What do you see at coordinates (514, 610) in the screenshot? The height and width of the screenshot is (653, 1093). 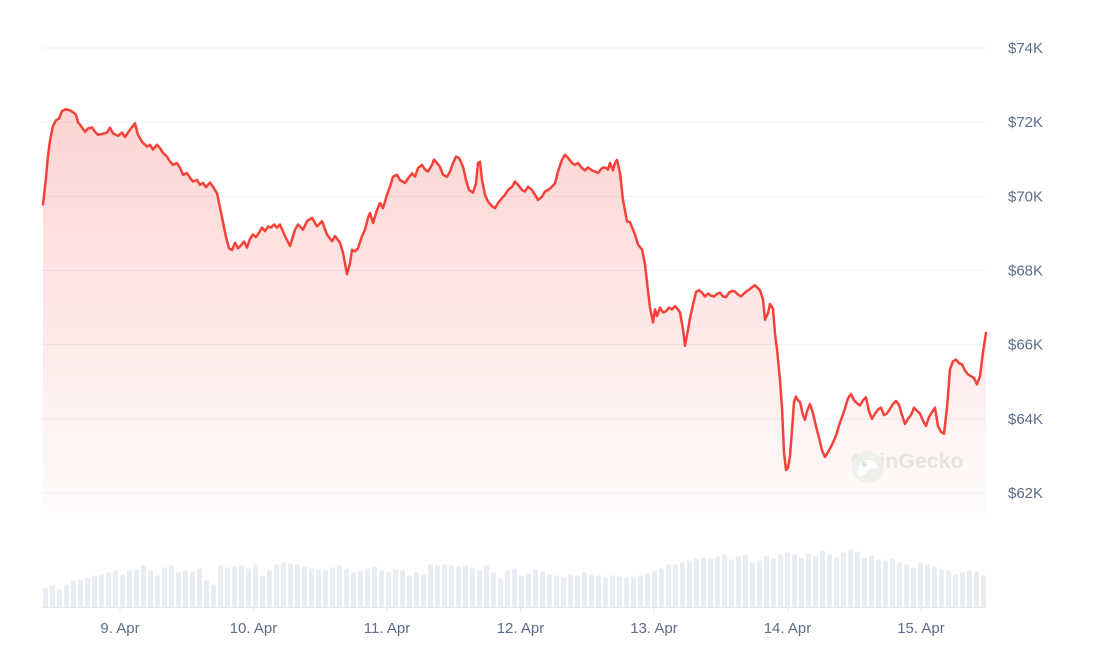 I see `volume-baseline-and-ticks` at bounding box center [514, 610].